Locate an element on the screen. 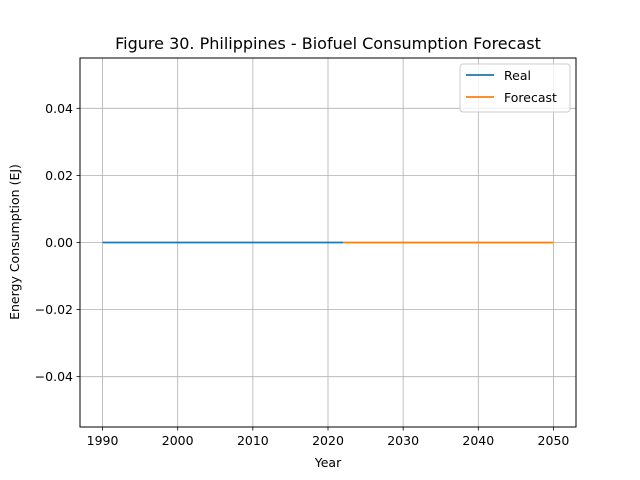 The height and width of the screenshot is (480, 640). x-axis-label: Year is located at coordinates (328, 462).